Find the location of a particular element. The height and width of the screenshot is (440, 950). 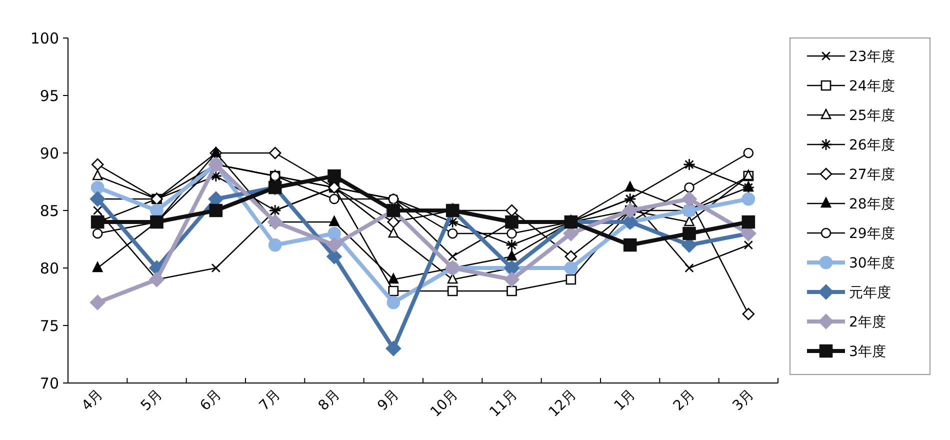

legend-label: 24年度 is located at coordinates (872, 86).